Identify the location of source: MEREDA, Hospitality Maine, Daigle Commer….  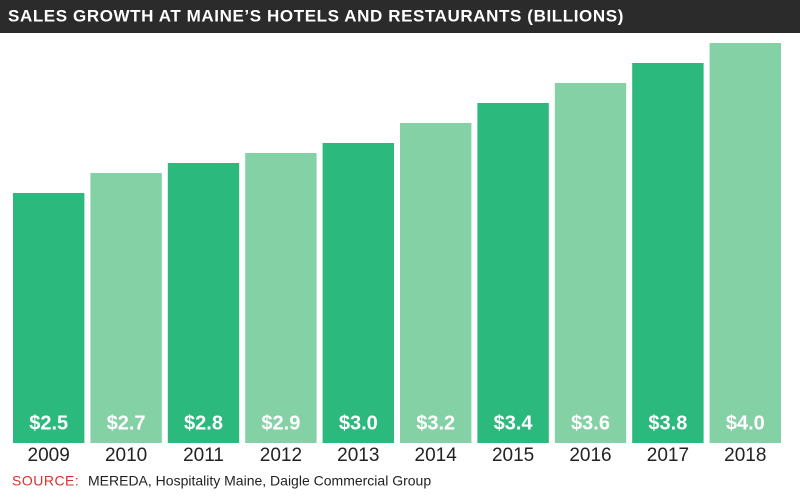
(259, 481).